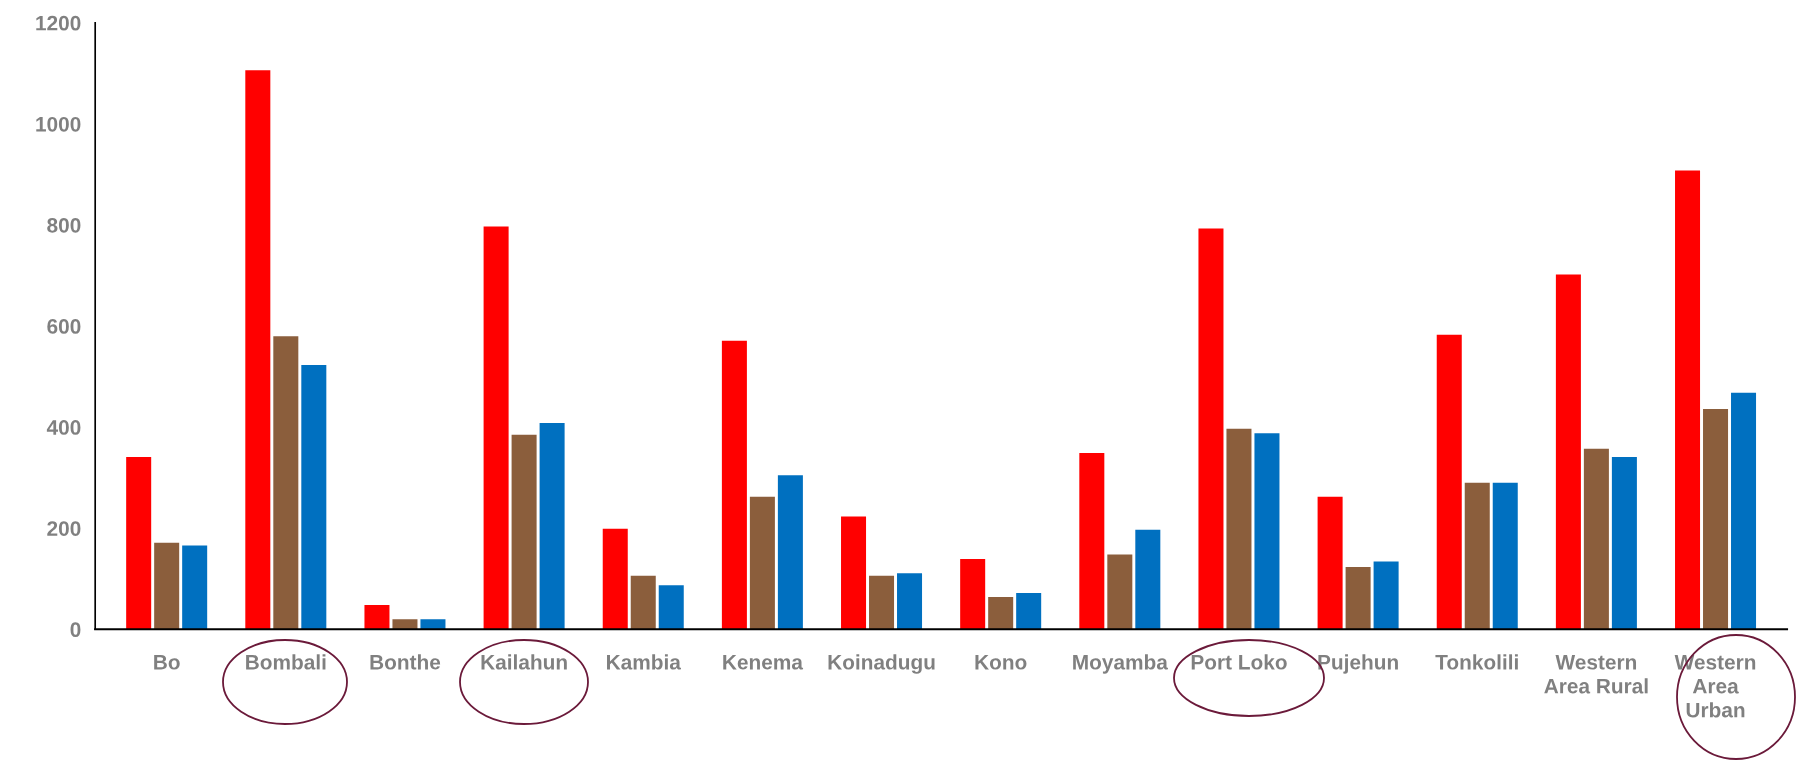 This screenshot has height=760, width=1796. Describe the element at coordinates (524, 662) in the screenshot. I see `x-tick-label: Kailahun` at that location.